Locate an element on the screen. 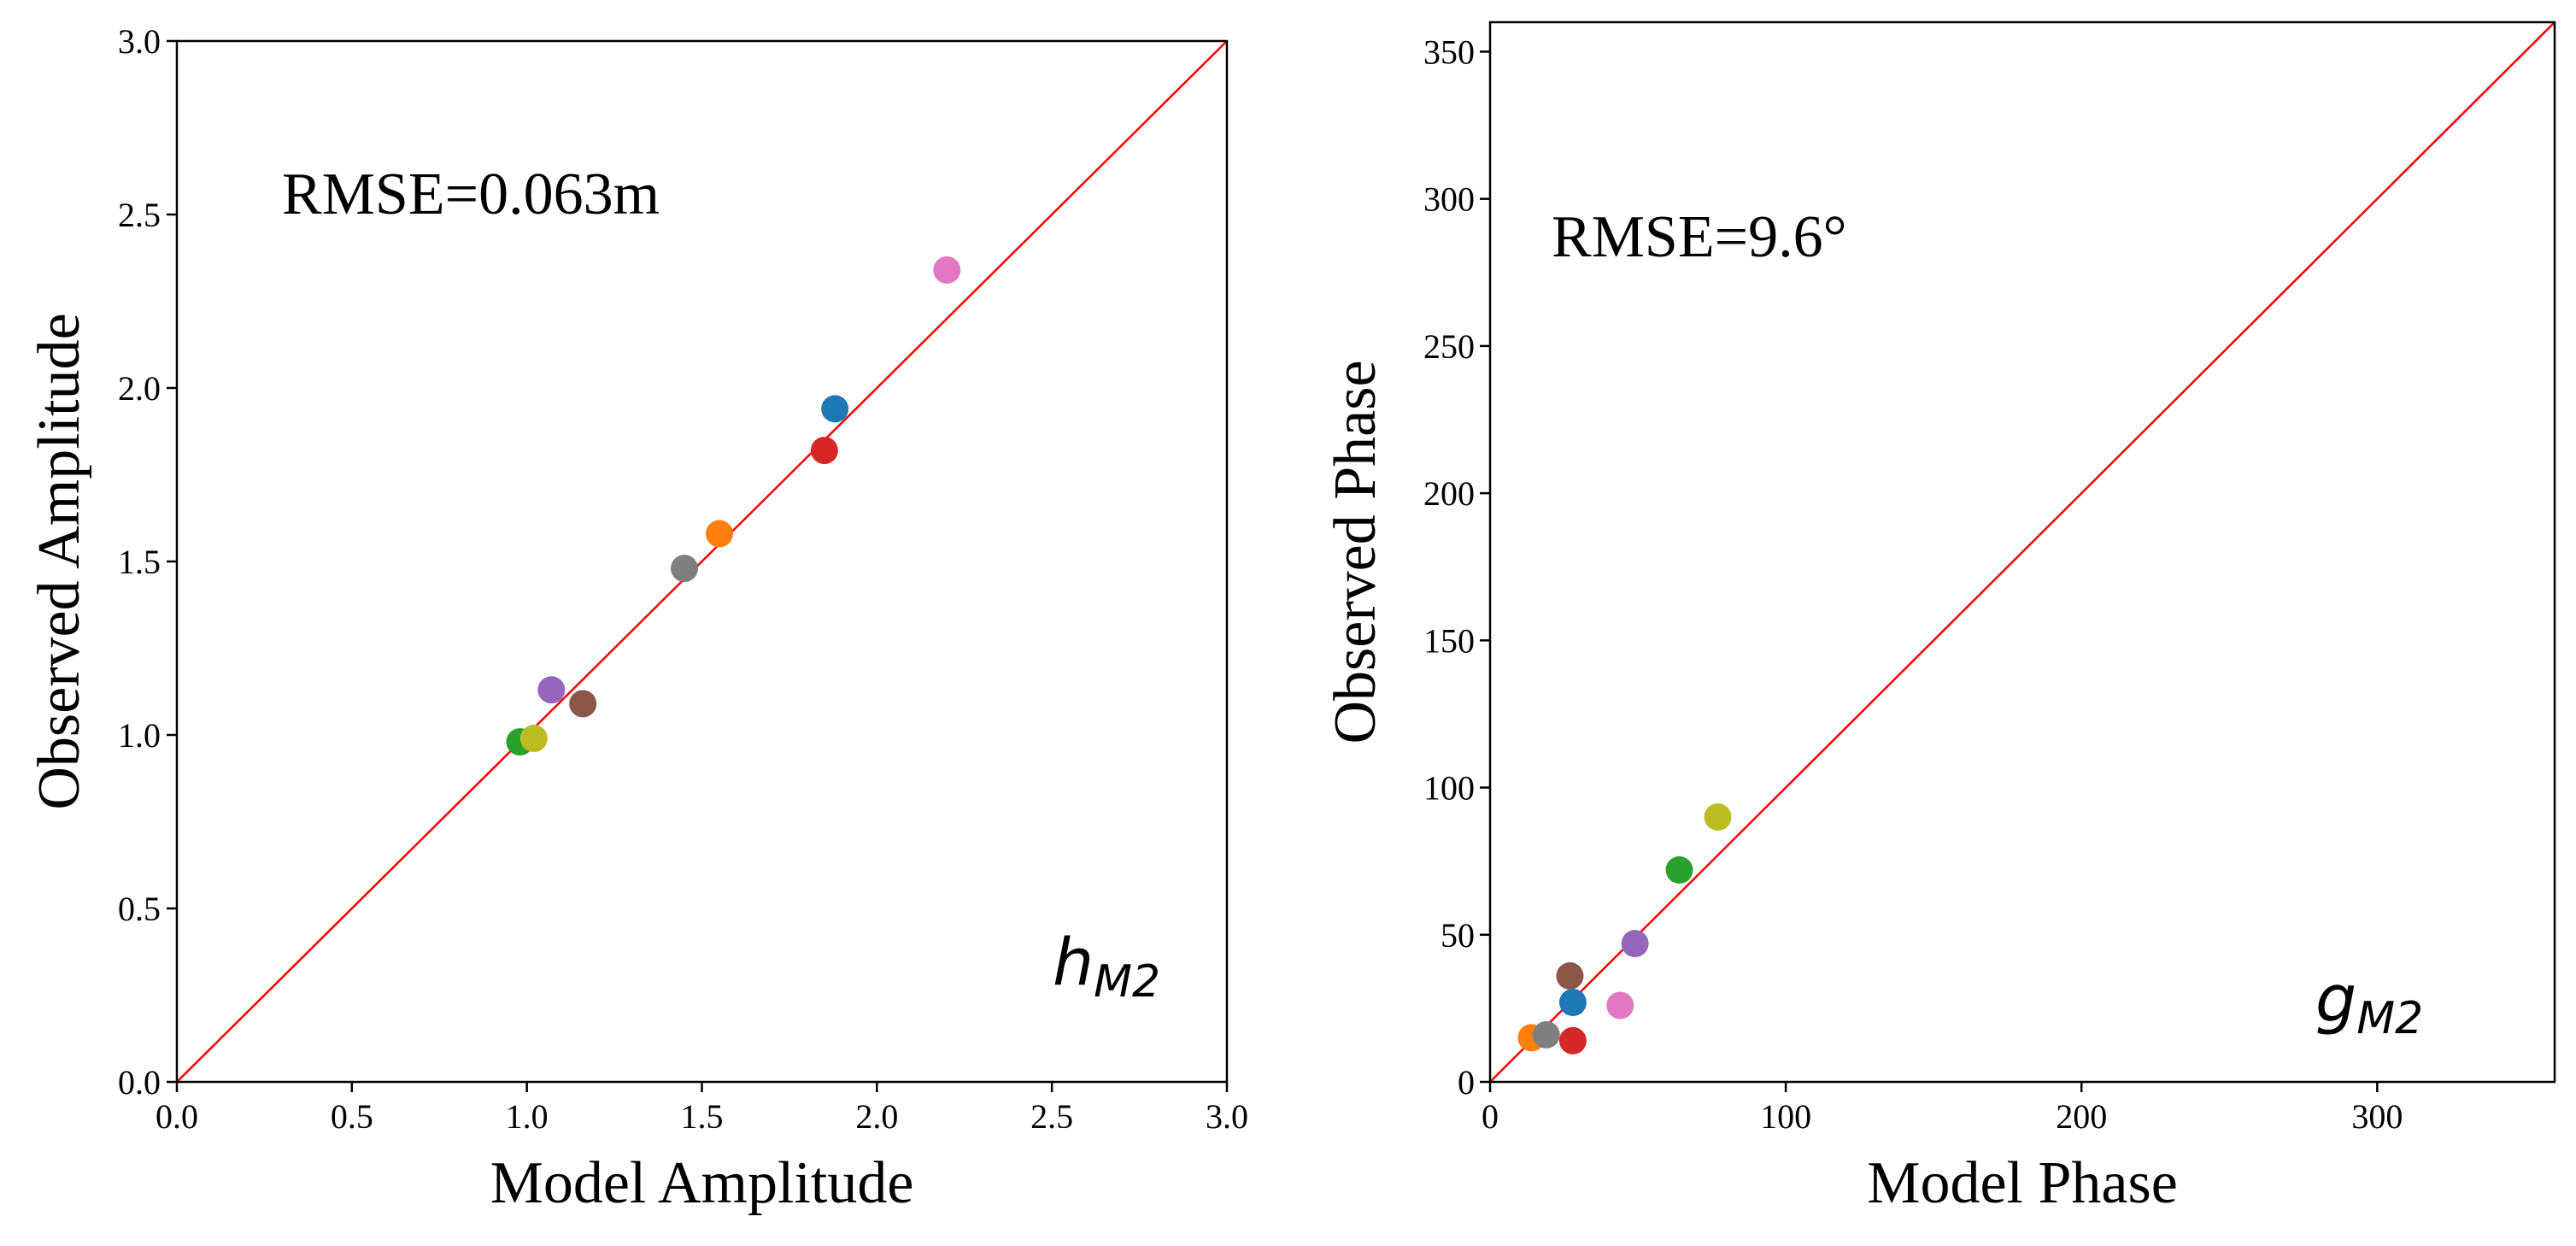 This screenshot has height=1246, width=2576. phase-y-tick-label: 350 is located at coordinates (1449, 51).